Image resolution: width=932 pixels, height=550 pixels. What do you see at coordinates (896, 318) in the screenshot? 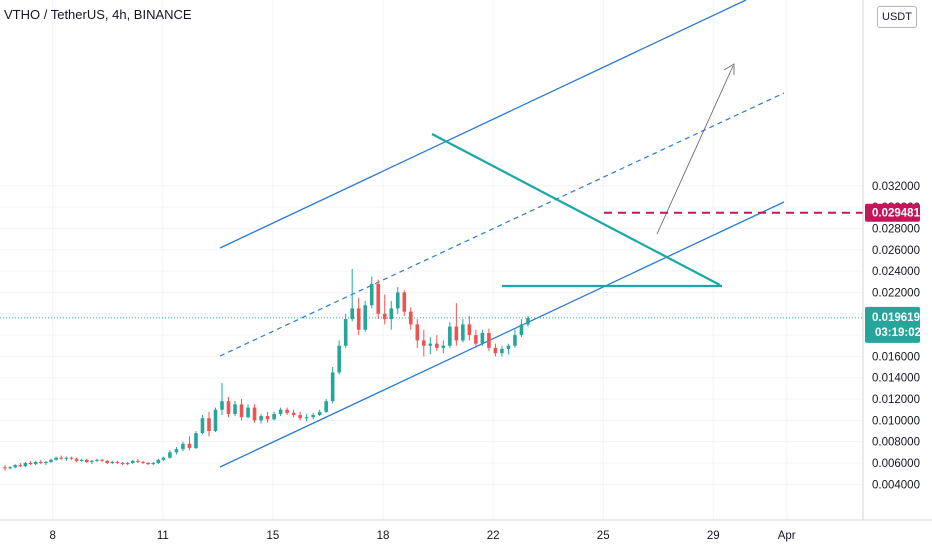
I see `last-price-label: 0.019619` at bounding box center [896, 318].